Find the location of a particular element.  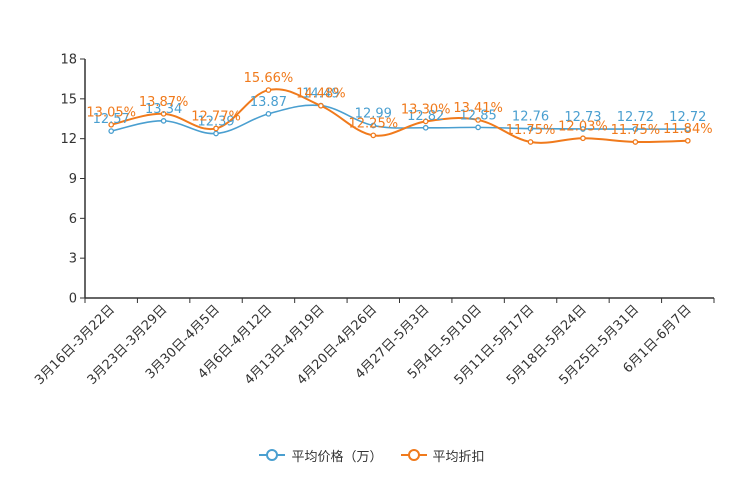

series-0-data-label: 13.87 is located at coordinates (268, 102).